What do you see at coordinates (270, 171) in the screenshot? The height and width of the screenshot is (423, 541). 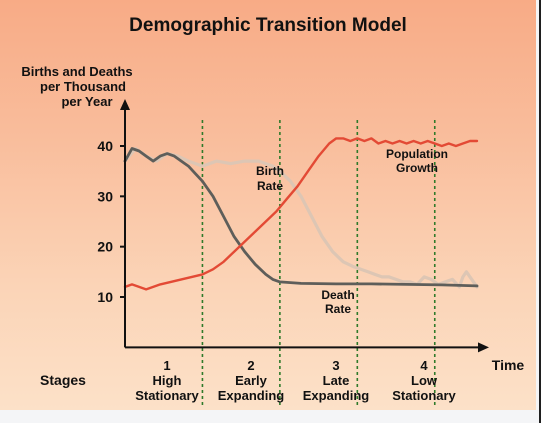 I see `birth-rate-label-line-1: Birth` at bounding box center [270, 171].